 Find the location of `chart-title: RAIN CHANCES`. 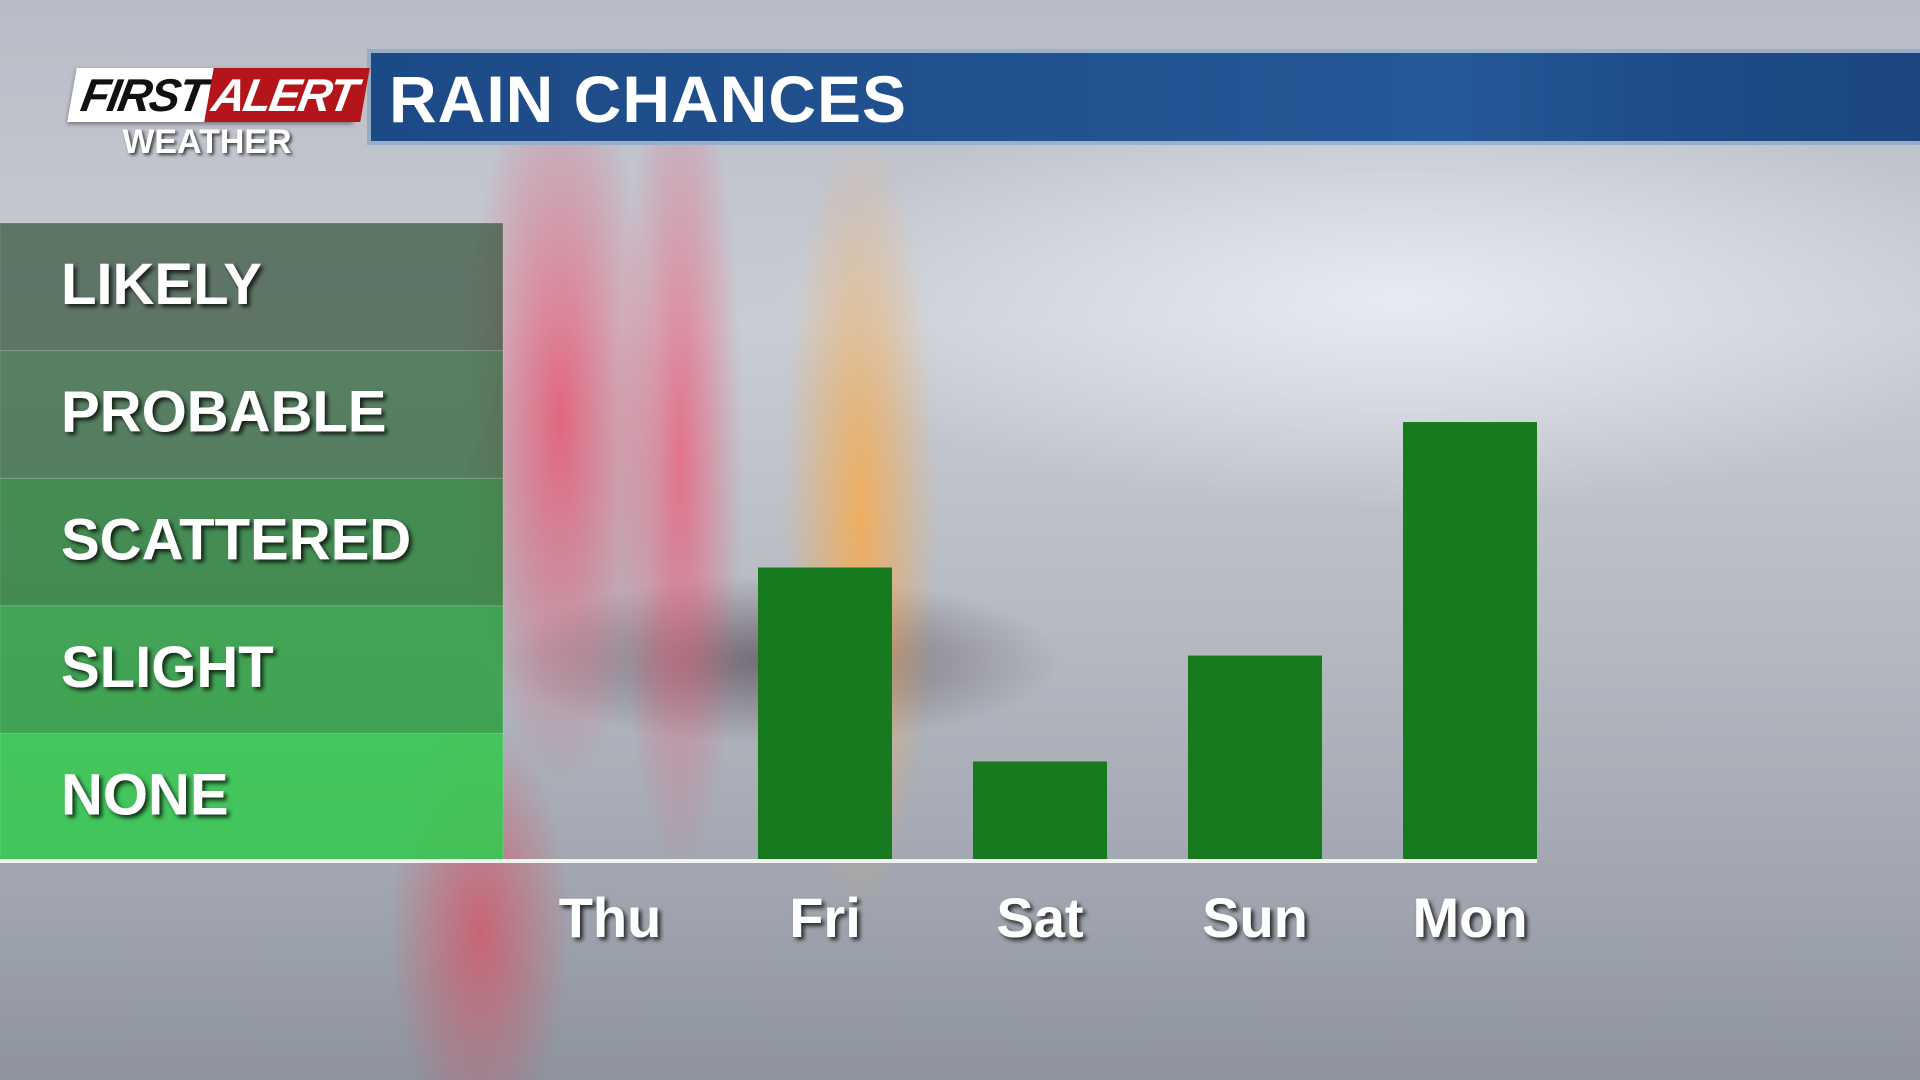

chart-title: RAIN CHANCES is located at coordinates (648, 99).